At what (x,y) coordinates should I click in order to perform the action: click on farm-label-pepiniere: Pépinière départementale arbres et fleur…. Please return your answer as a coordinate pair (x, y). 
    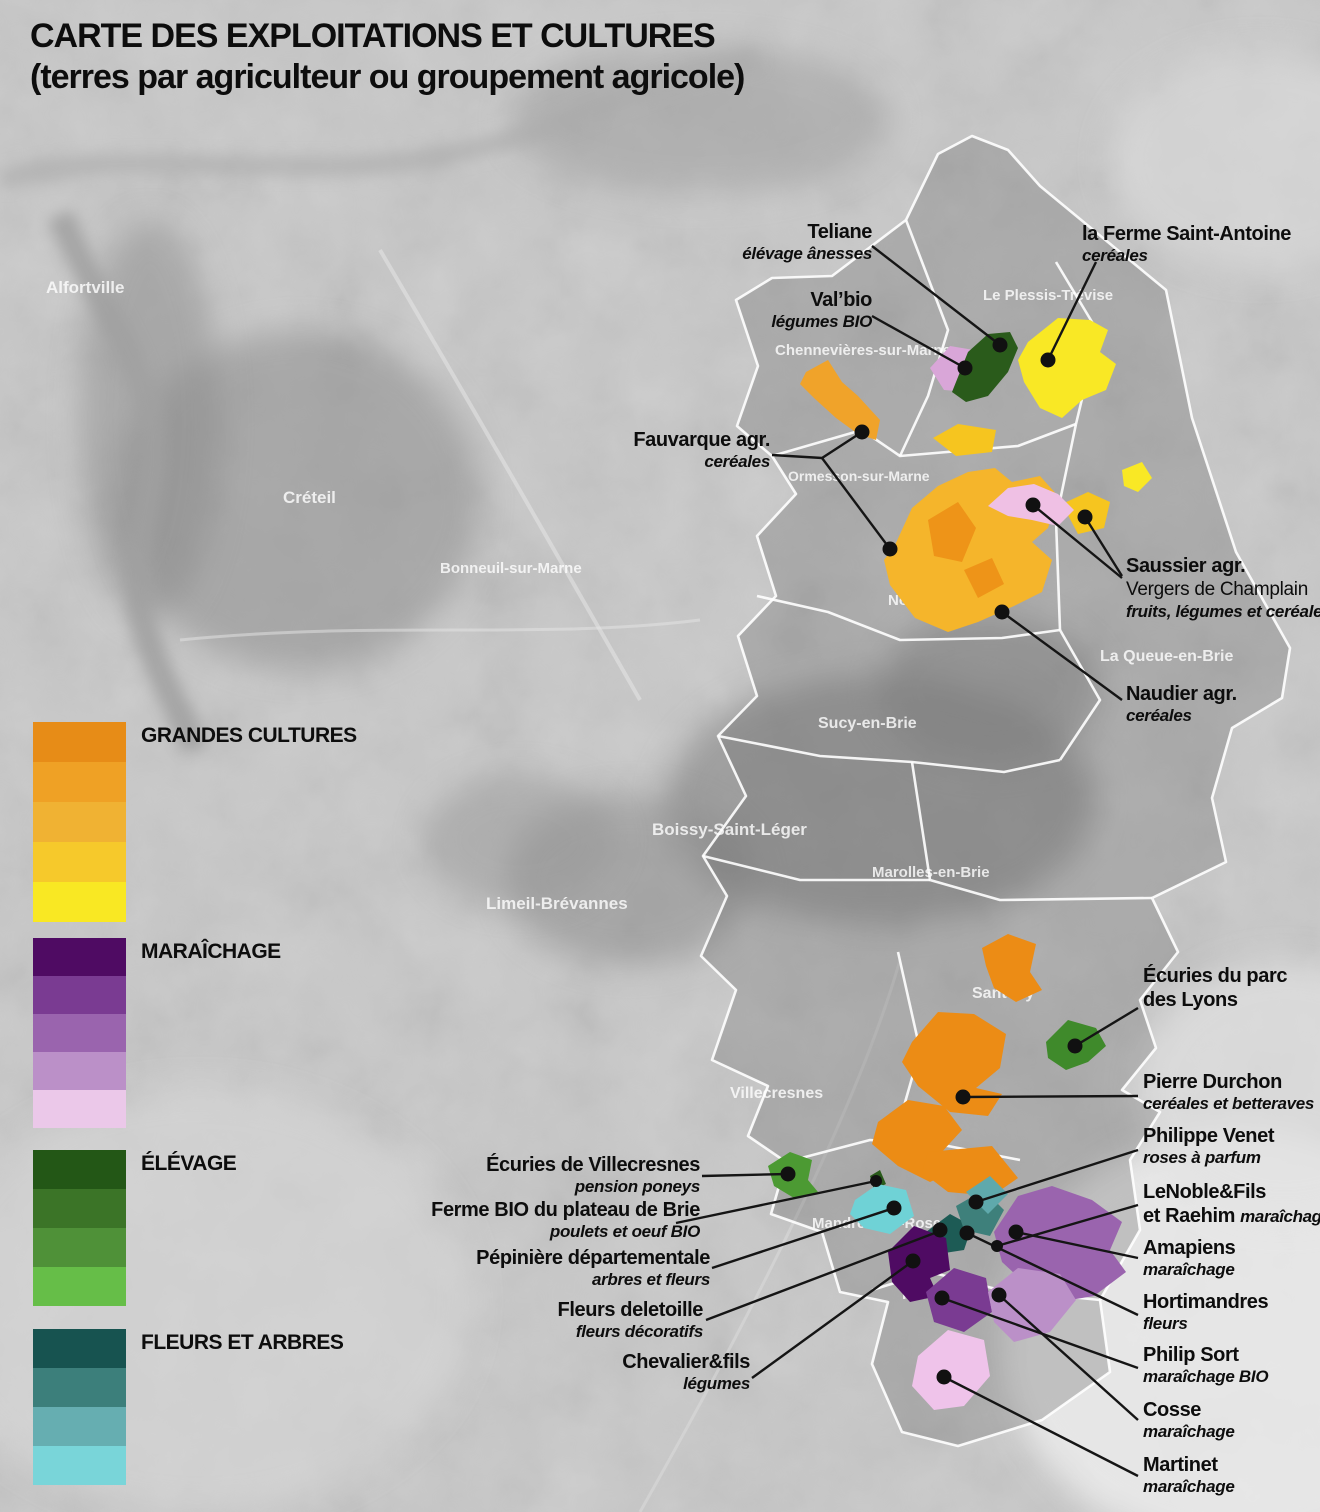
    Looking at the image, I should click on (593, 1268).